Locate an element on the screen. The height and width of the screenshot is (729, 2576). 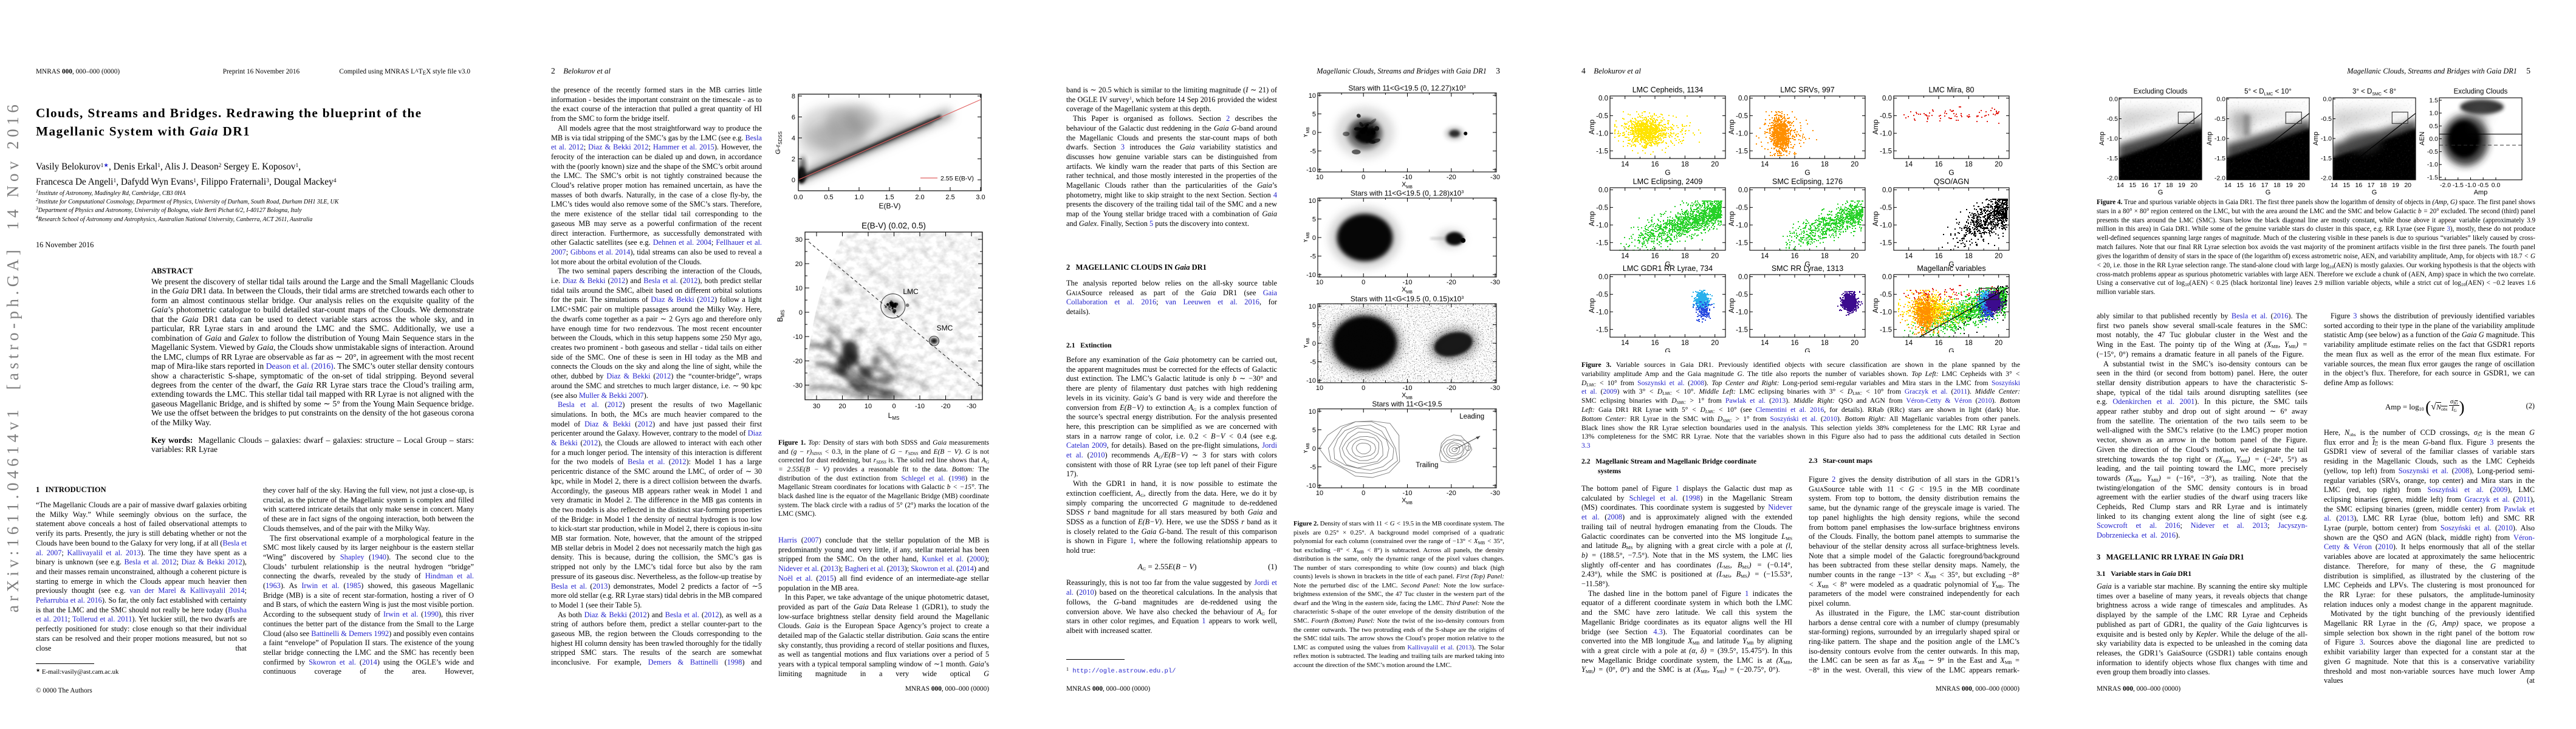
svg-text: SMC RR Lyrae, 1313 is located at coordinates (1807, 269).